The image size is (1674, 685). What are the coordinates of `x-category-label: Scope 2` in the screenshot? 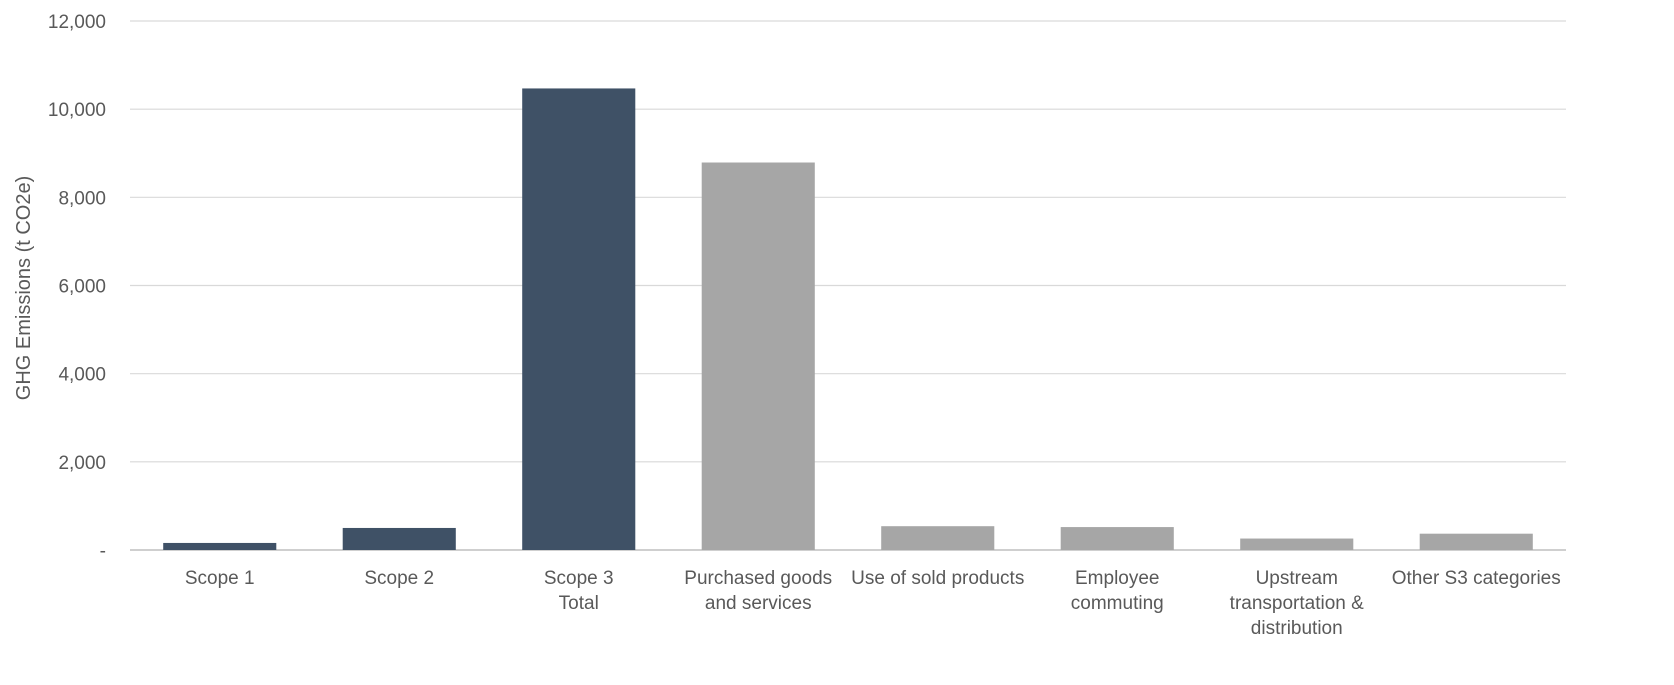 It's located at (399, 578).